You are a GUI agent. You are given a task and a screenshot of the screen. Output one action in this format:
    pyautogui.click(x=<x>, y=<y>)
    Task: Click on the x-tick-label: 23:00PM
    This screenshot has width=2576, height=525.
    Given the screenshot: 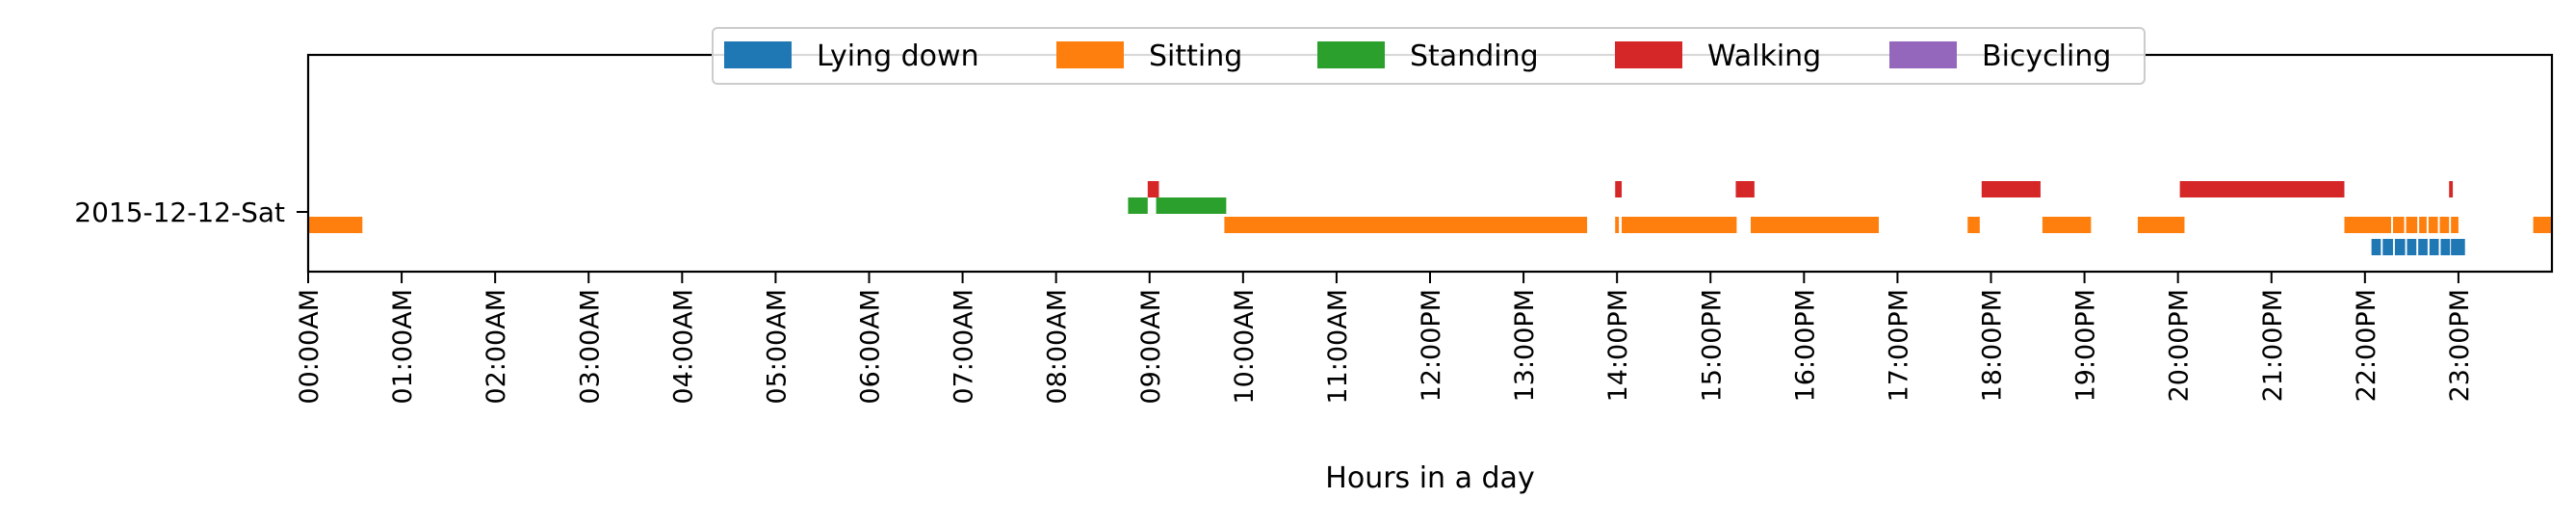 What is the action you would take?
    pyautogui.click(x=2460, y=346)
    